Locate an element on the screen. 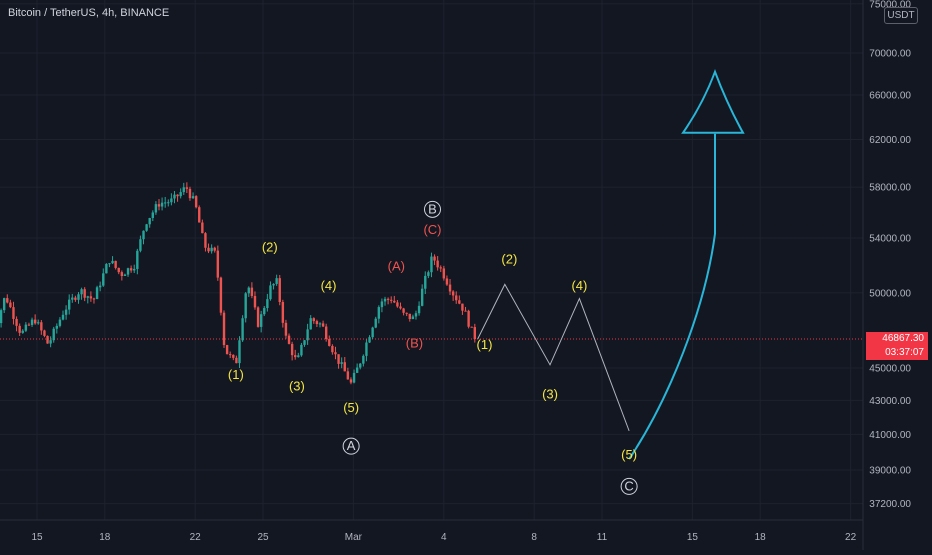 The image size is (932, 555). x-tick-label: 18 is located at coordinates (105, 537).